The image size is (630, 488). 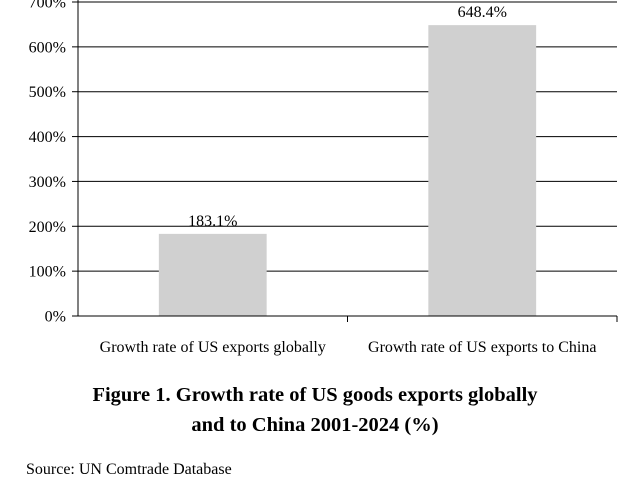 What do you see at coordinates (47, 47) in the screenshot?
I see `y-tick-label: 600%` at bounding box center [47, 47].